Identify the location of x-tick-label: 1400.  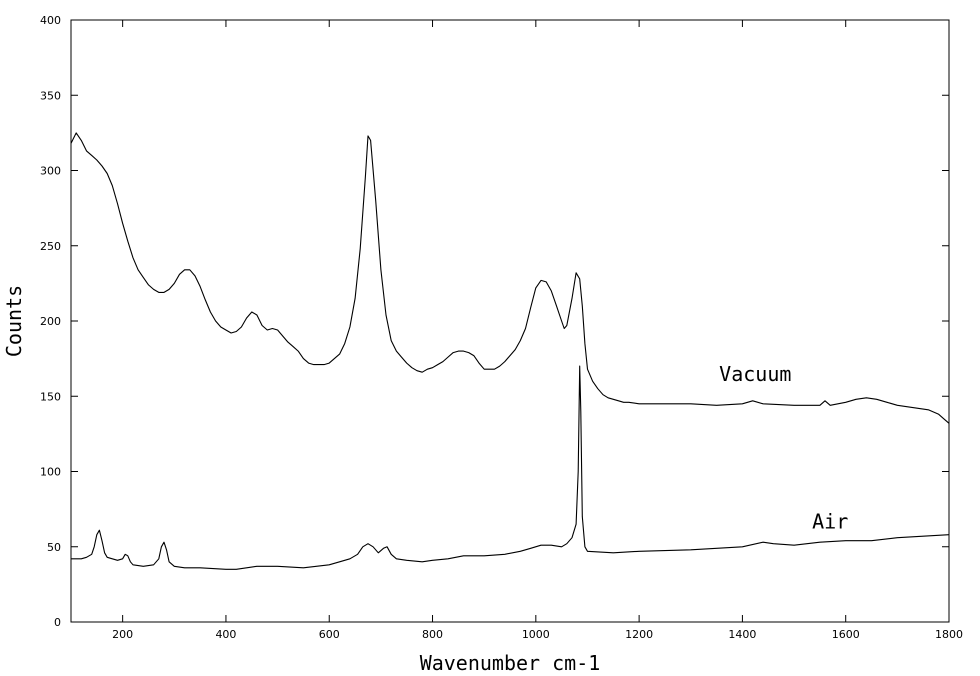
(742, 634).